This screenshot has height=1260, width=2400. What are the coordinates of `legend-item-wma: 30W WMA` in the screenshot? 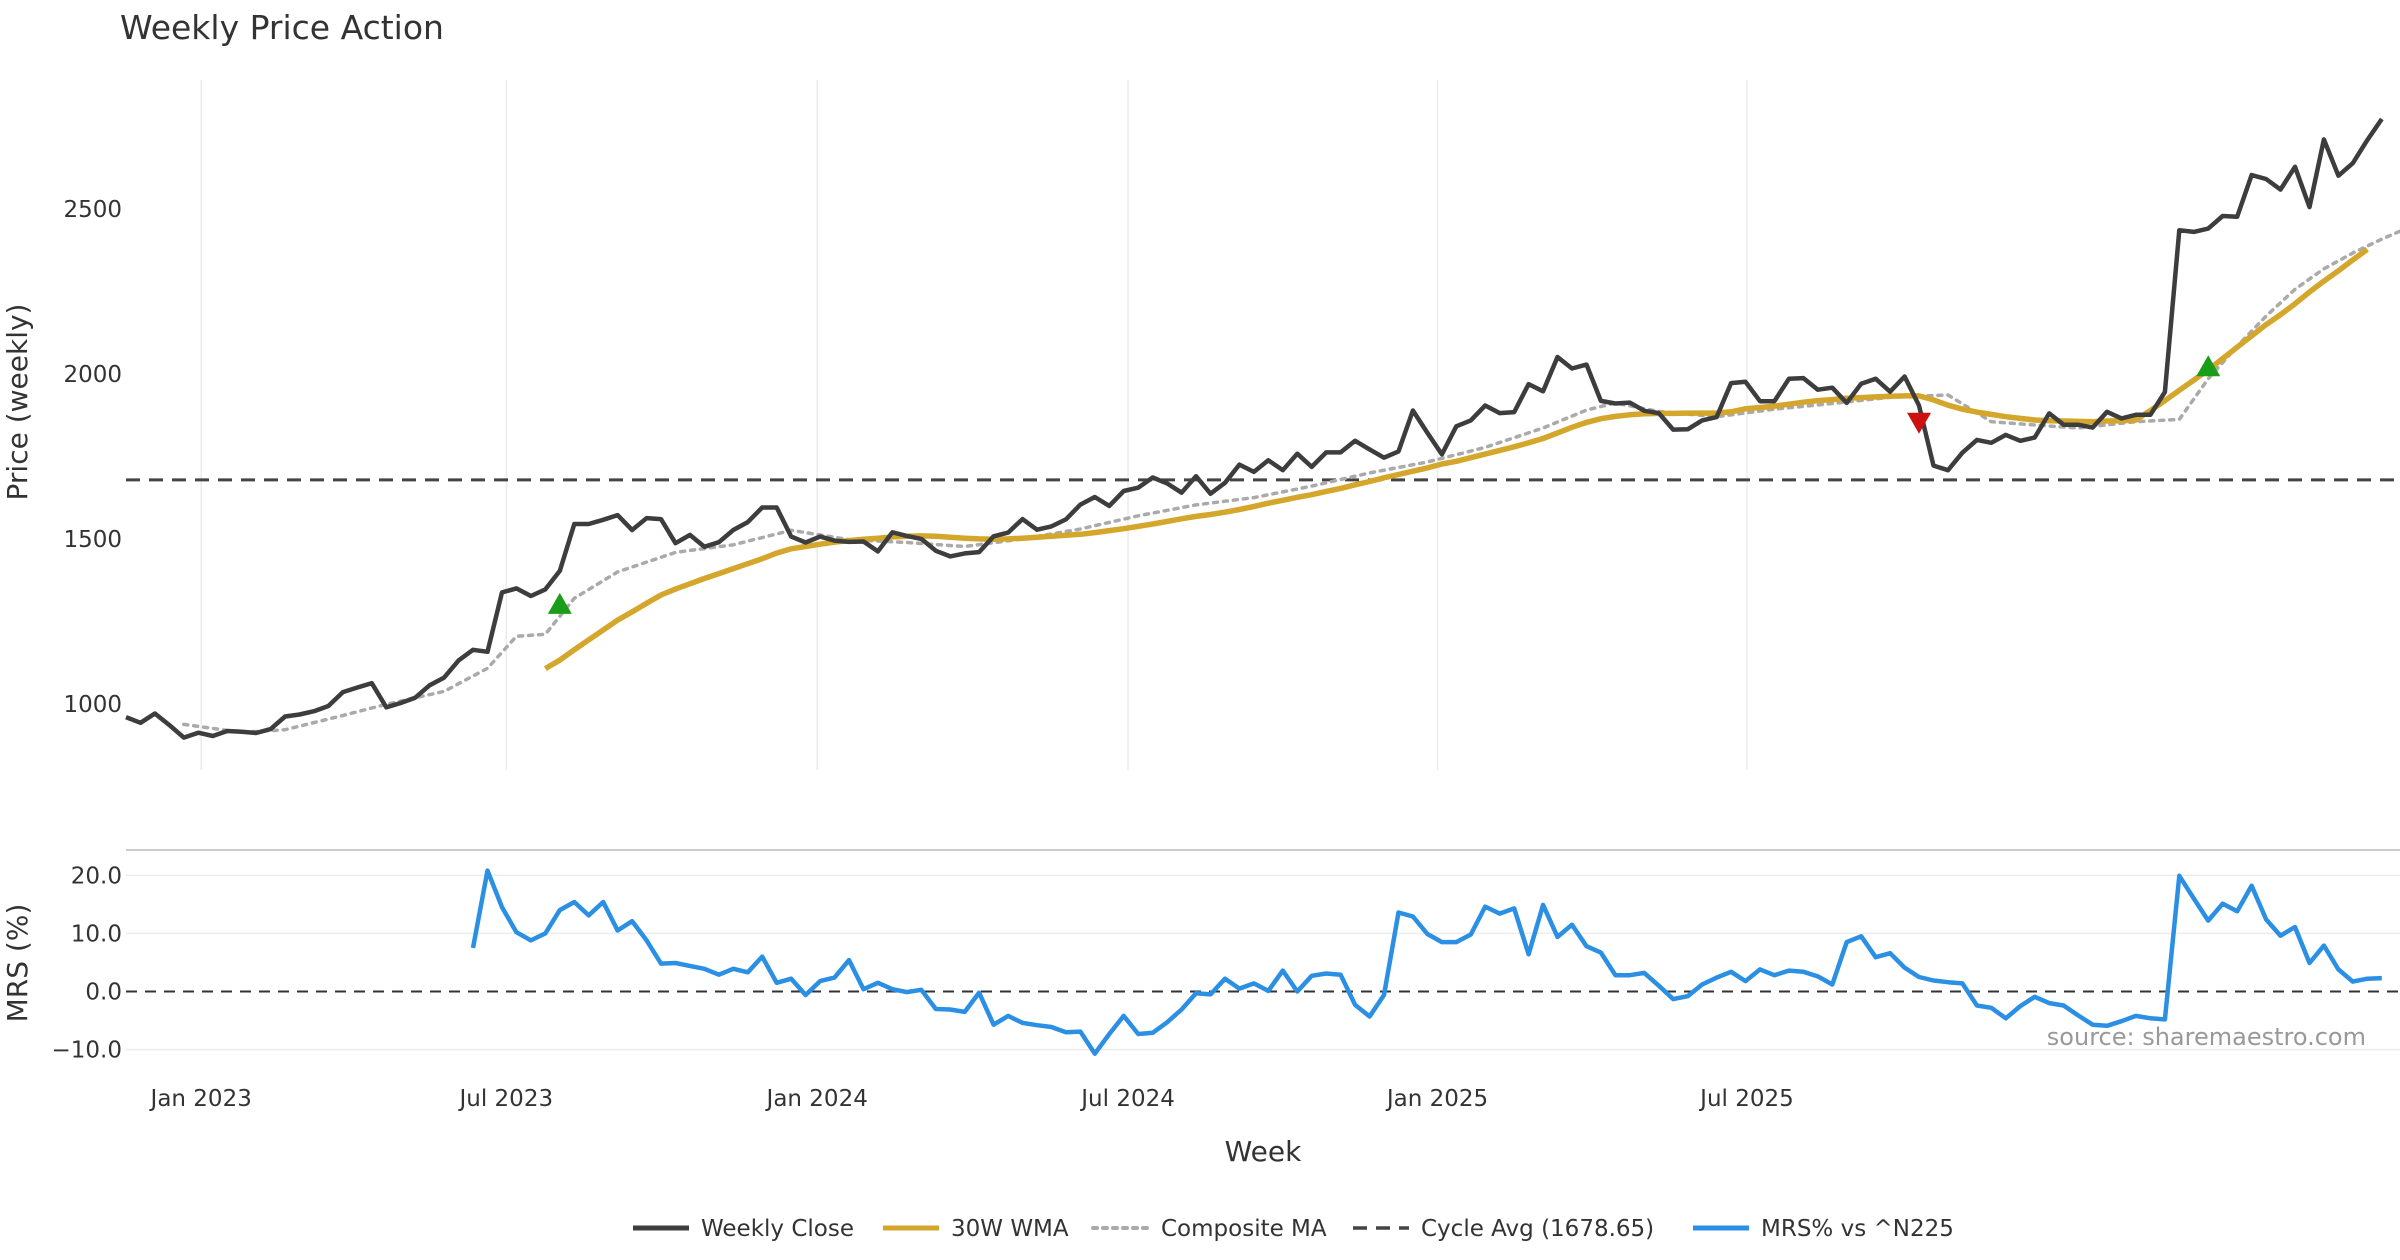 It's located at (976, 1229).